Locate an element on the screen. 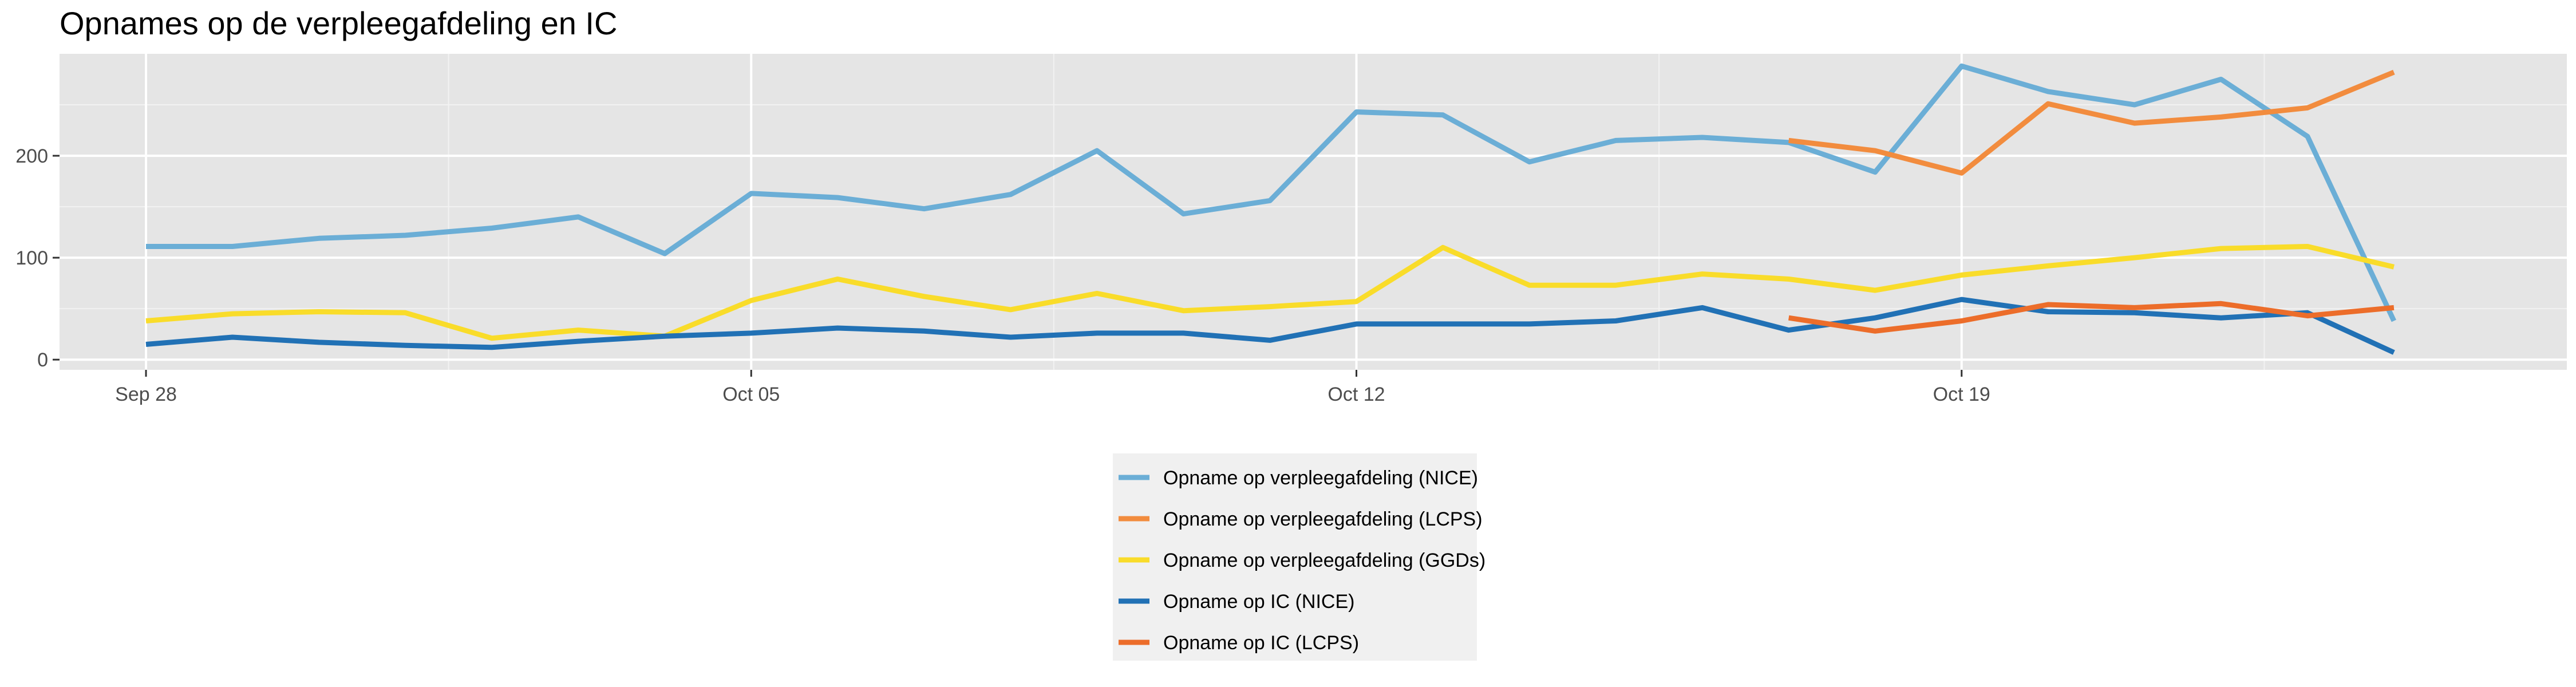 This screenshot has height=687, width=2576. x-tick-label: Sep 28 is located at coordinates (146, 395).